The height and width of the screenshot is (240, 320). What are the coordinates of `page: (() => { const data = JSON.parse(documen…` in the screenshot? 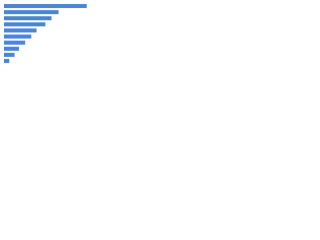 It's located at (50, 35).